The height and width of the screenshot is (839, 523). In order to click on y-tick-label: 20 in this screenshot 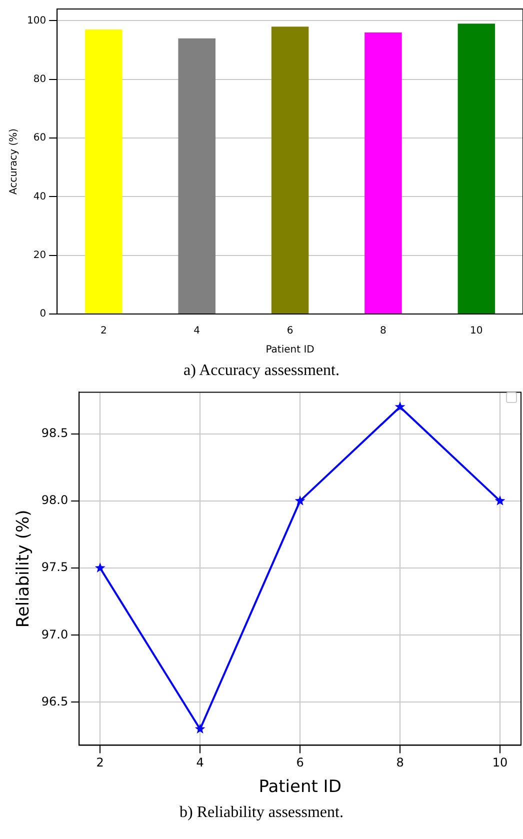, I will do `click(39, 255)`.